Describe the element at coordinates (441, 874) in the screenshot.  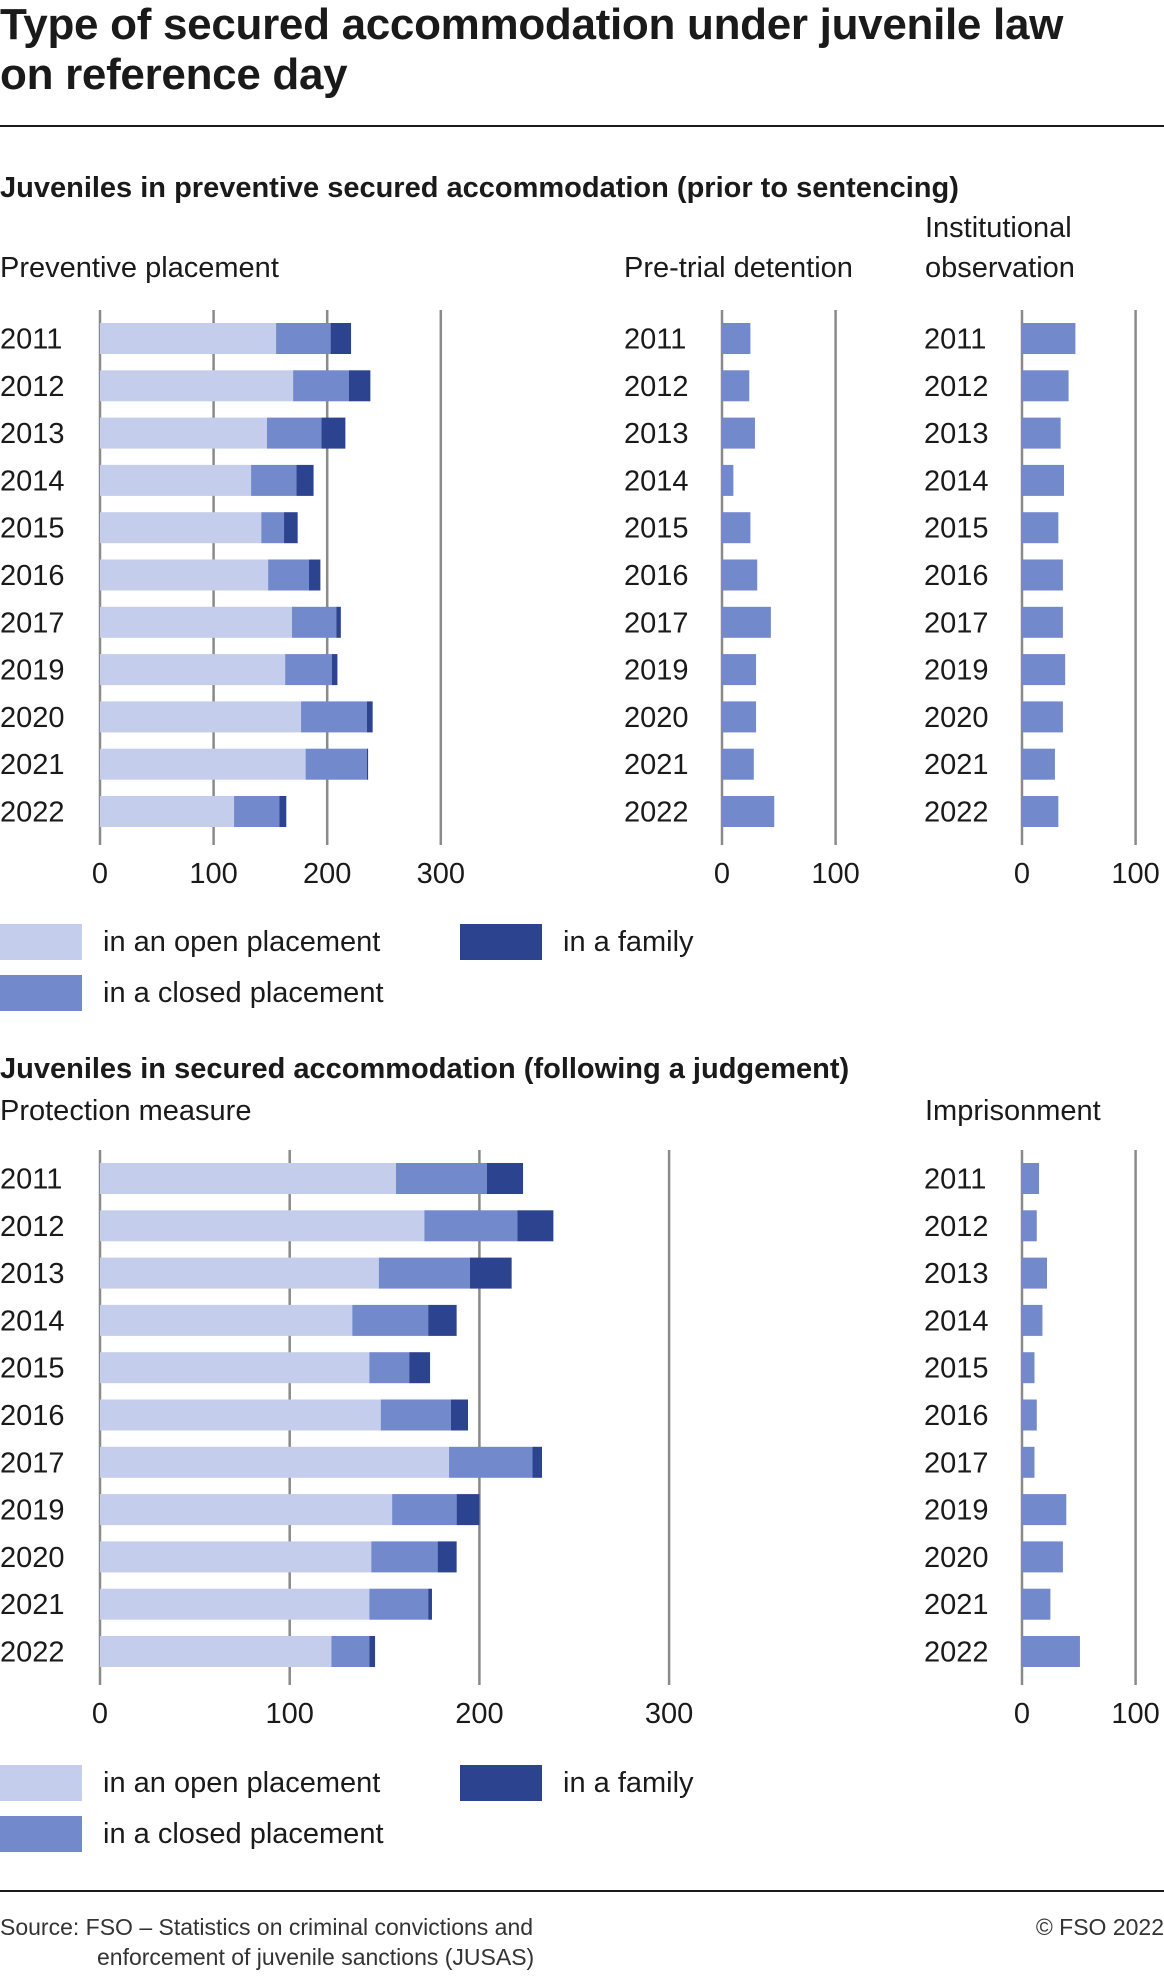
I see `tick-label-300: 300` at that location.